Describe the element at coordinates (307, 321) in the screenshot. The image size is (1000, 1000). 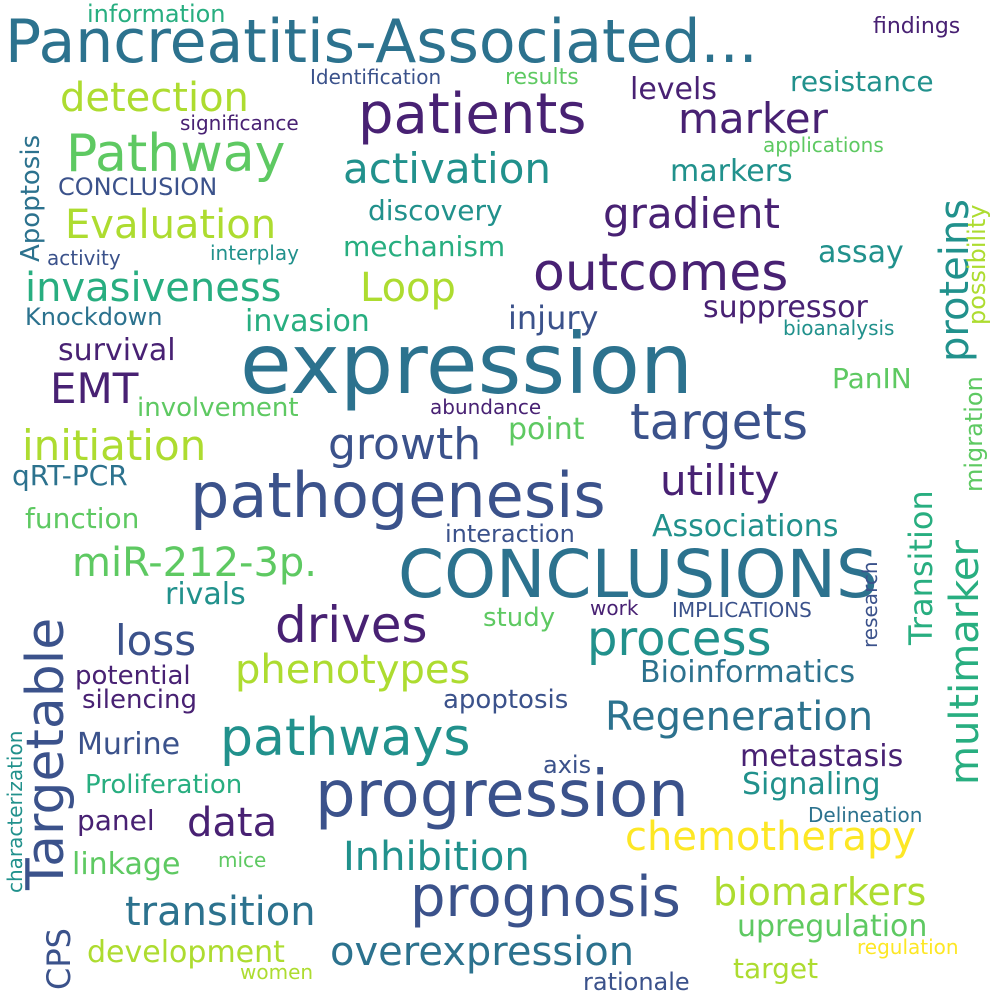
I see `word: invasion` at that location.